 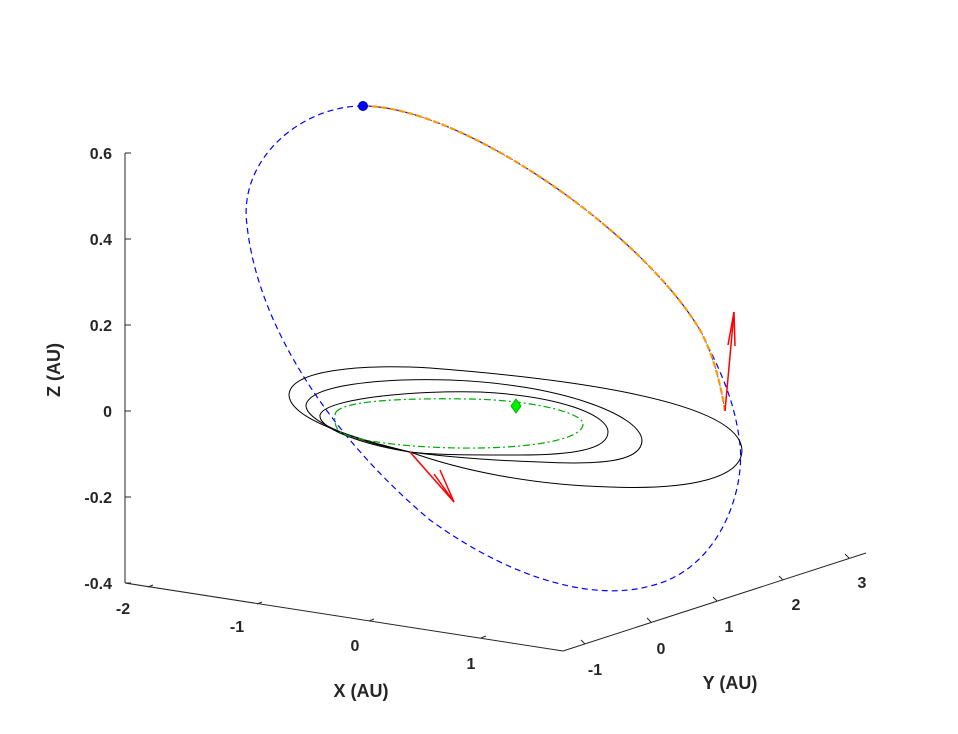 What do you see at coordinates (107, 412) in the screenshot?
I see `z-tick-label: 0` at bounding box center [107, 412].